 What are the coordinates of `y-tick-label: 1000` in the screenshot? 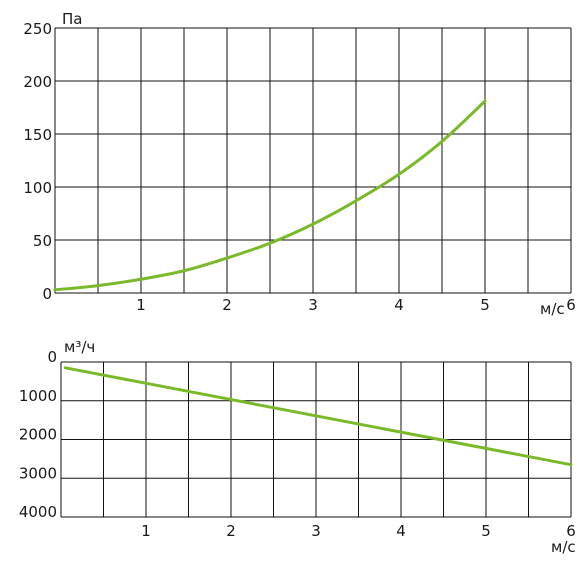 It's located at (38, 396).